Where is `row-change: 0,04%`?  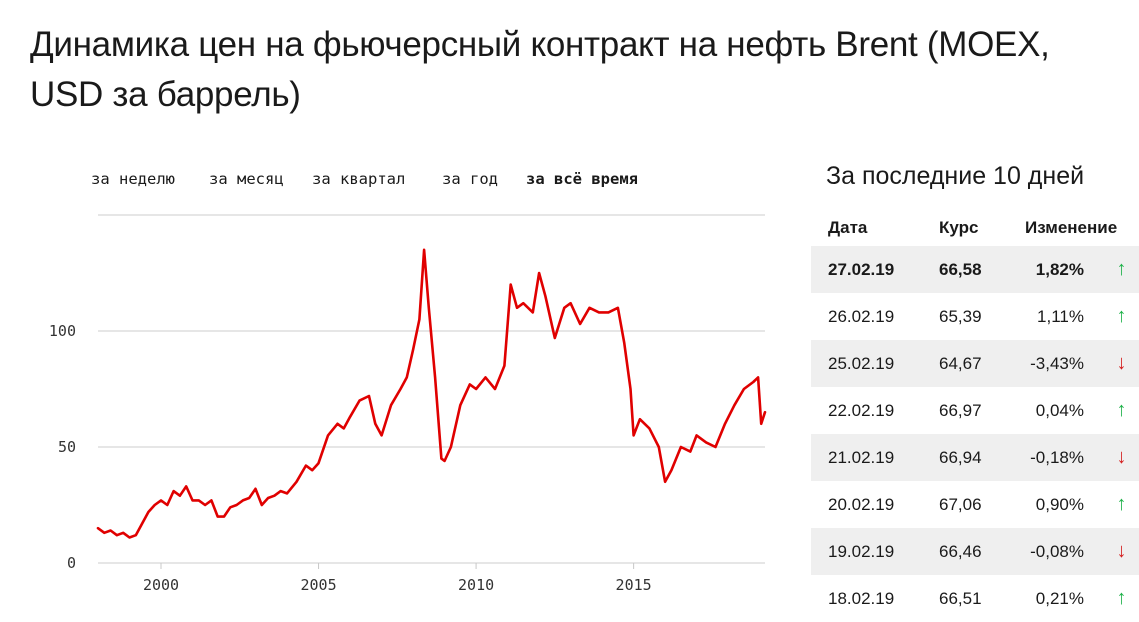 row-change: 0,04% is located at coordinates (1059, 410).